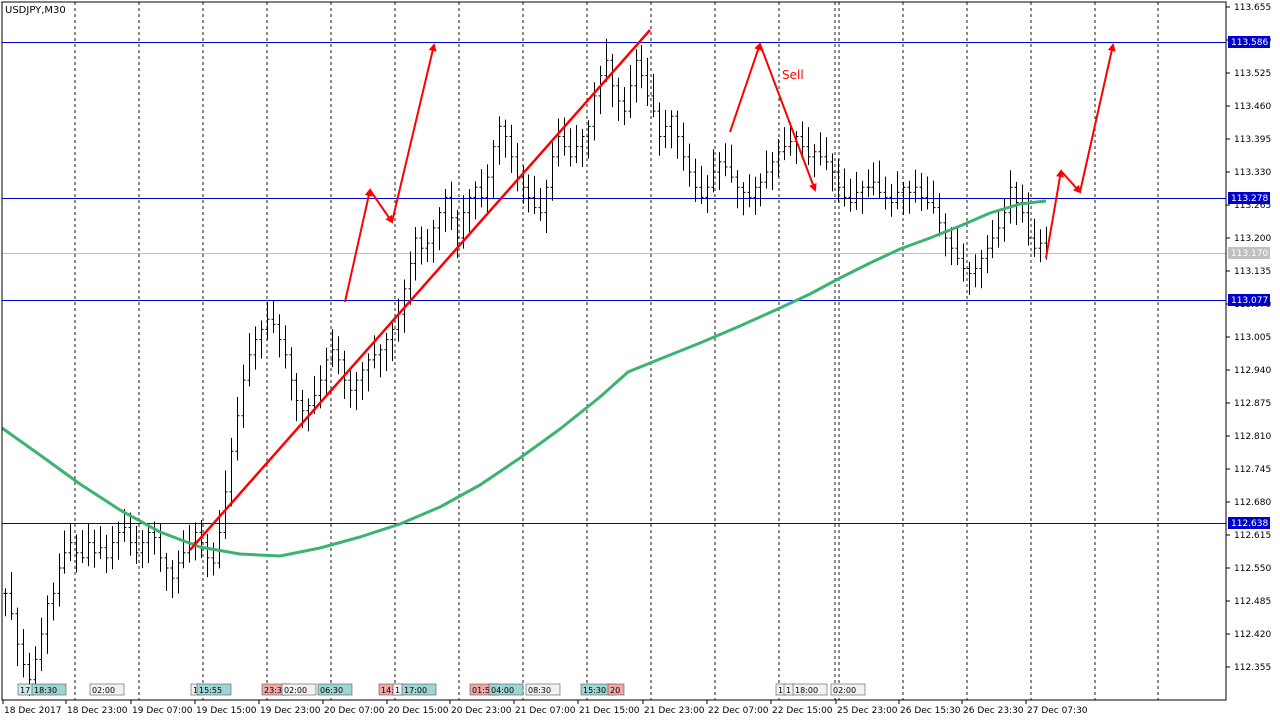  I want to click on y-tick-label: 113.460, so click(1252, 107).